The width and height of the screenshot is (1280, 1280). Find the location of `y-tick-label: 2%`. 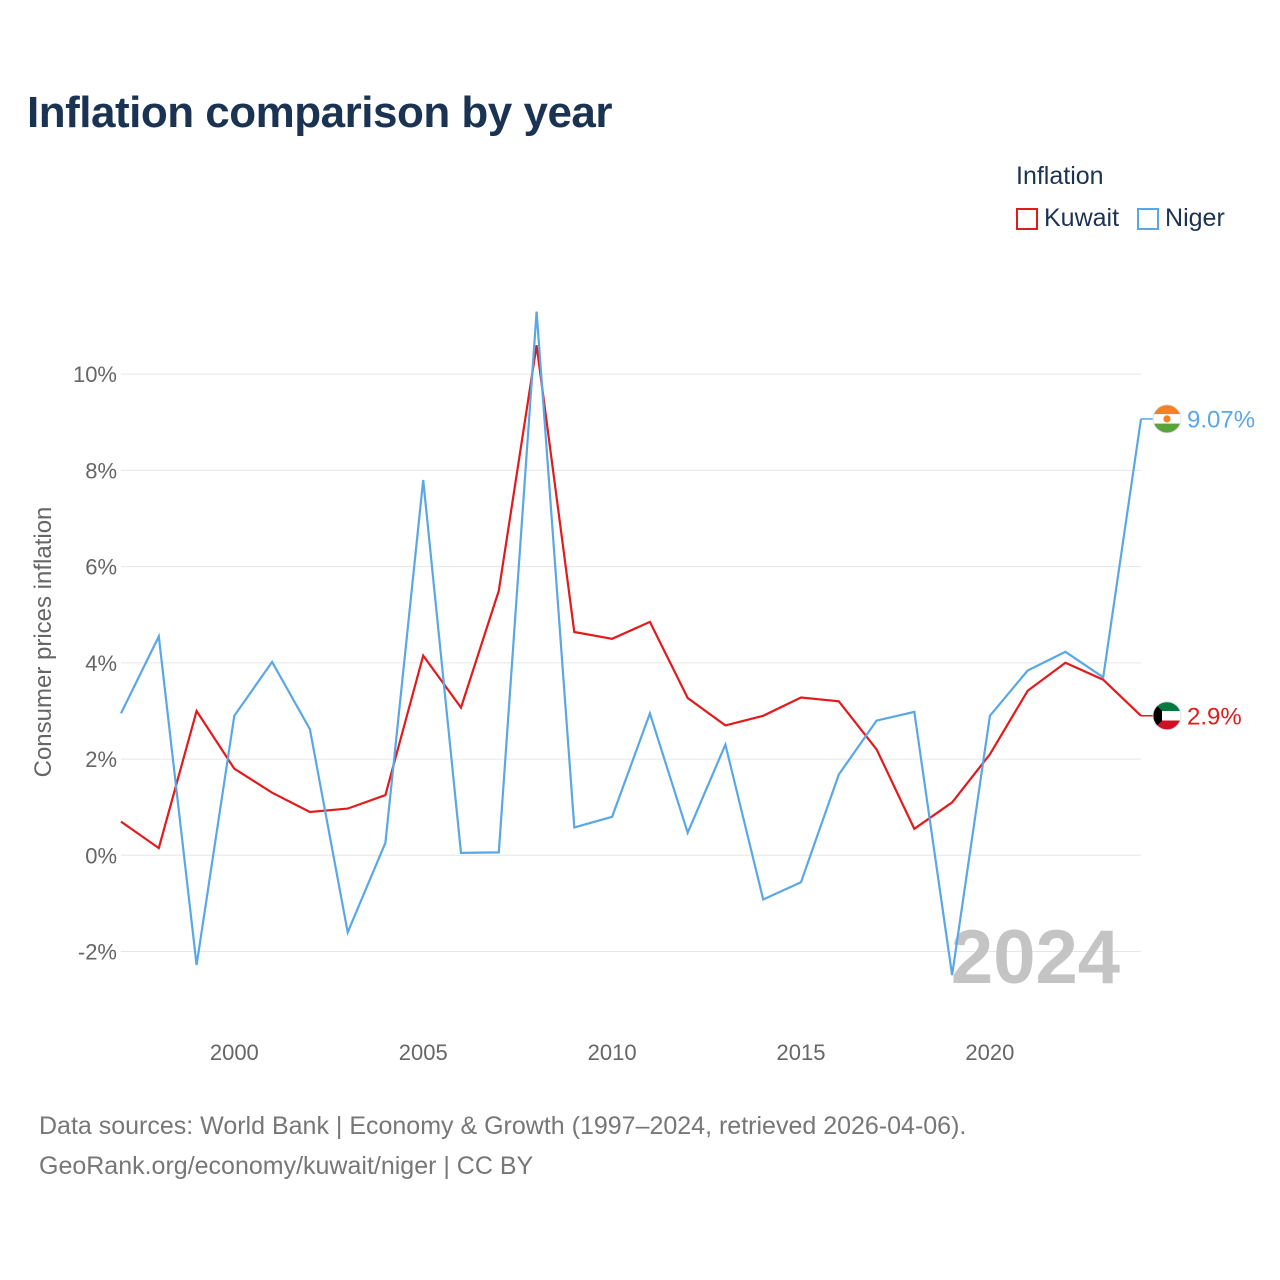

y-tick-label: 2% is located at coordinates (101, 759).